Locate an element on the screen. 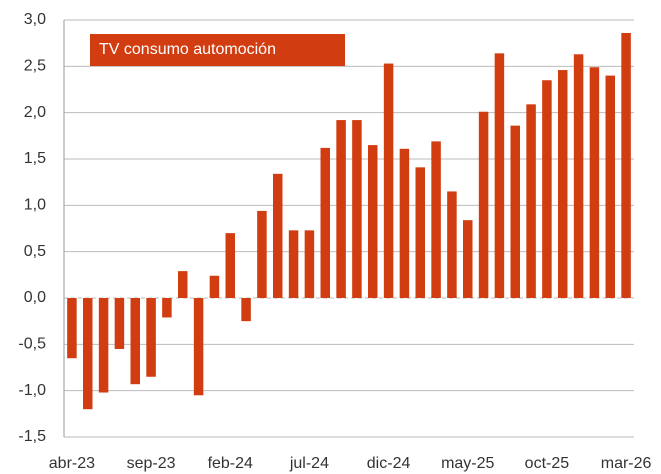  x-tick-label: feb-24 is located at coordinates (230, 463).